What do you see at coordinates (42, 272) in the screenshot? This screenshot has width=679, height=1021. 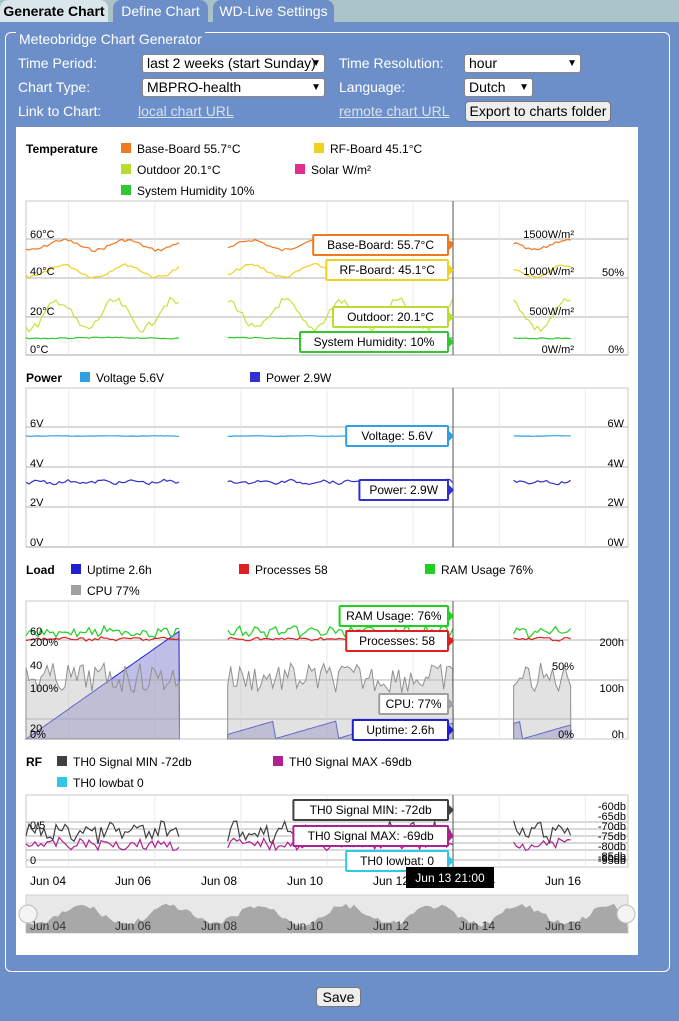 I see `tick-label: 40°C` at bounding box center [42, 272].